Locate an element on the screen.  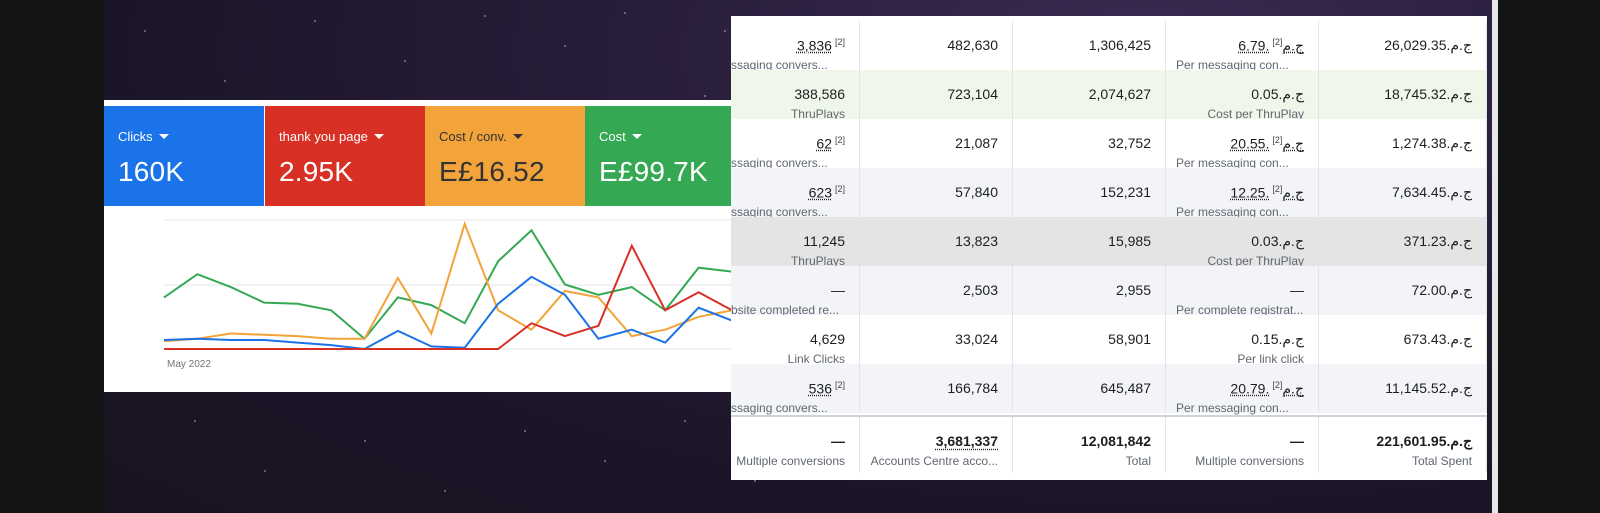
cost_per-value: 20.55.ج.م[2] is located at coordinates (1267, 144).